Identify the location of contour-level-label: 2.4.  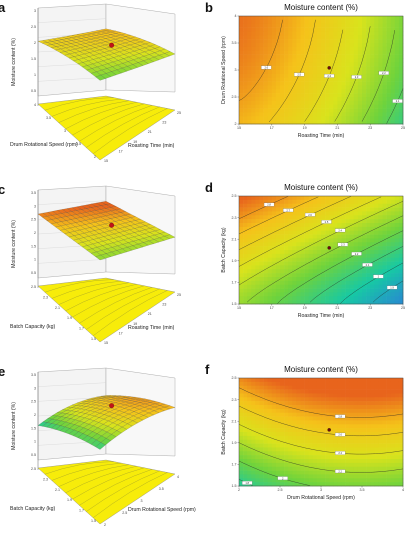
(340, 453).